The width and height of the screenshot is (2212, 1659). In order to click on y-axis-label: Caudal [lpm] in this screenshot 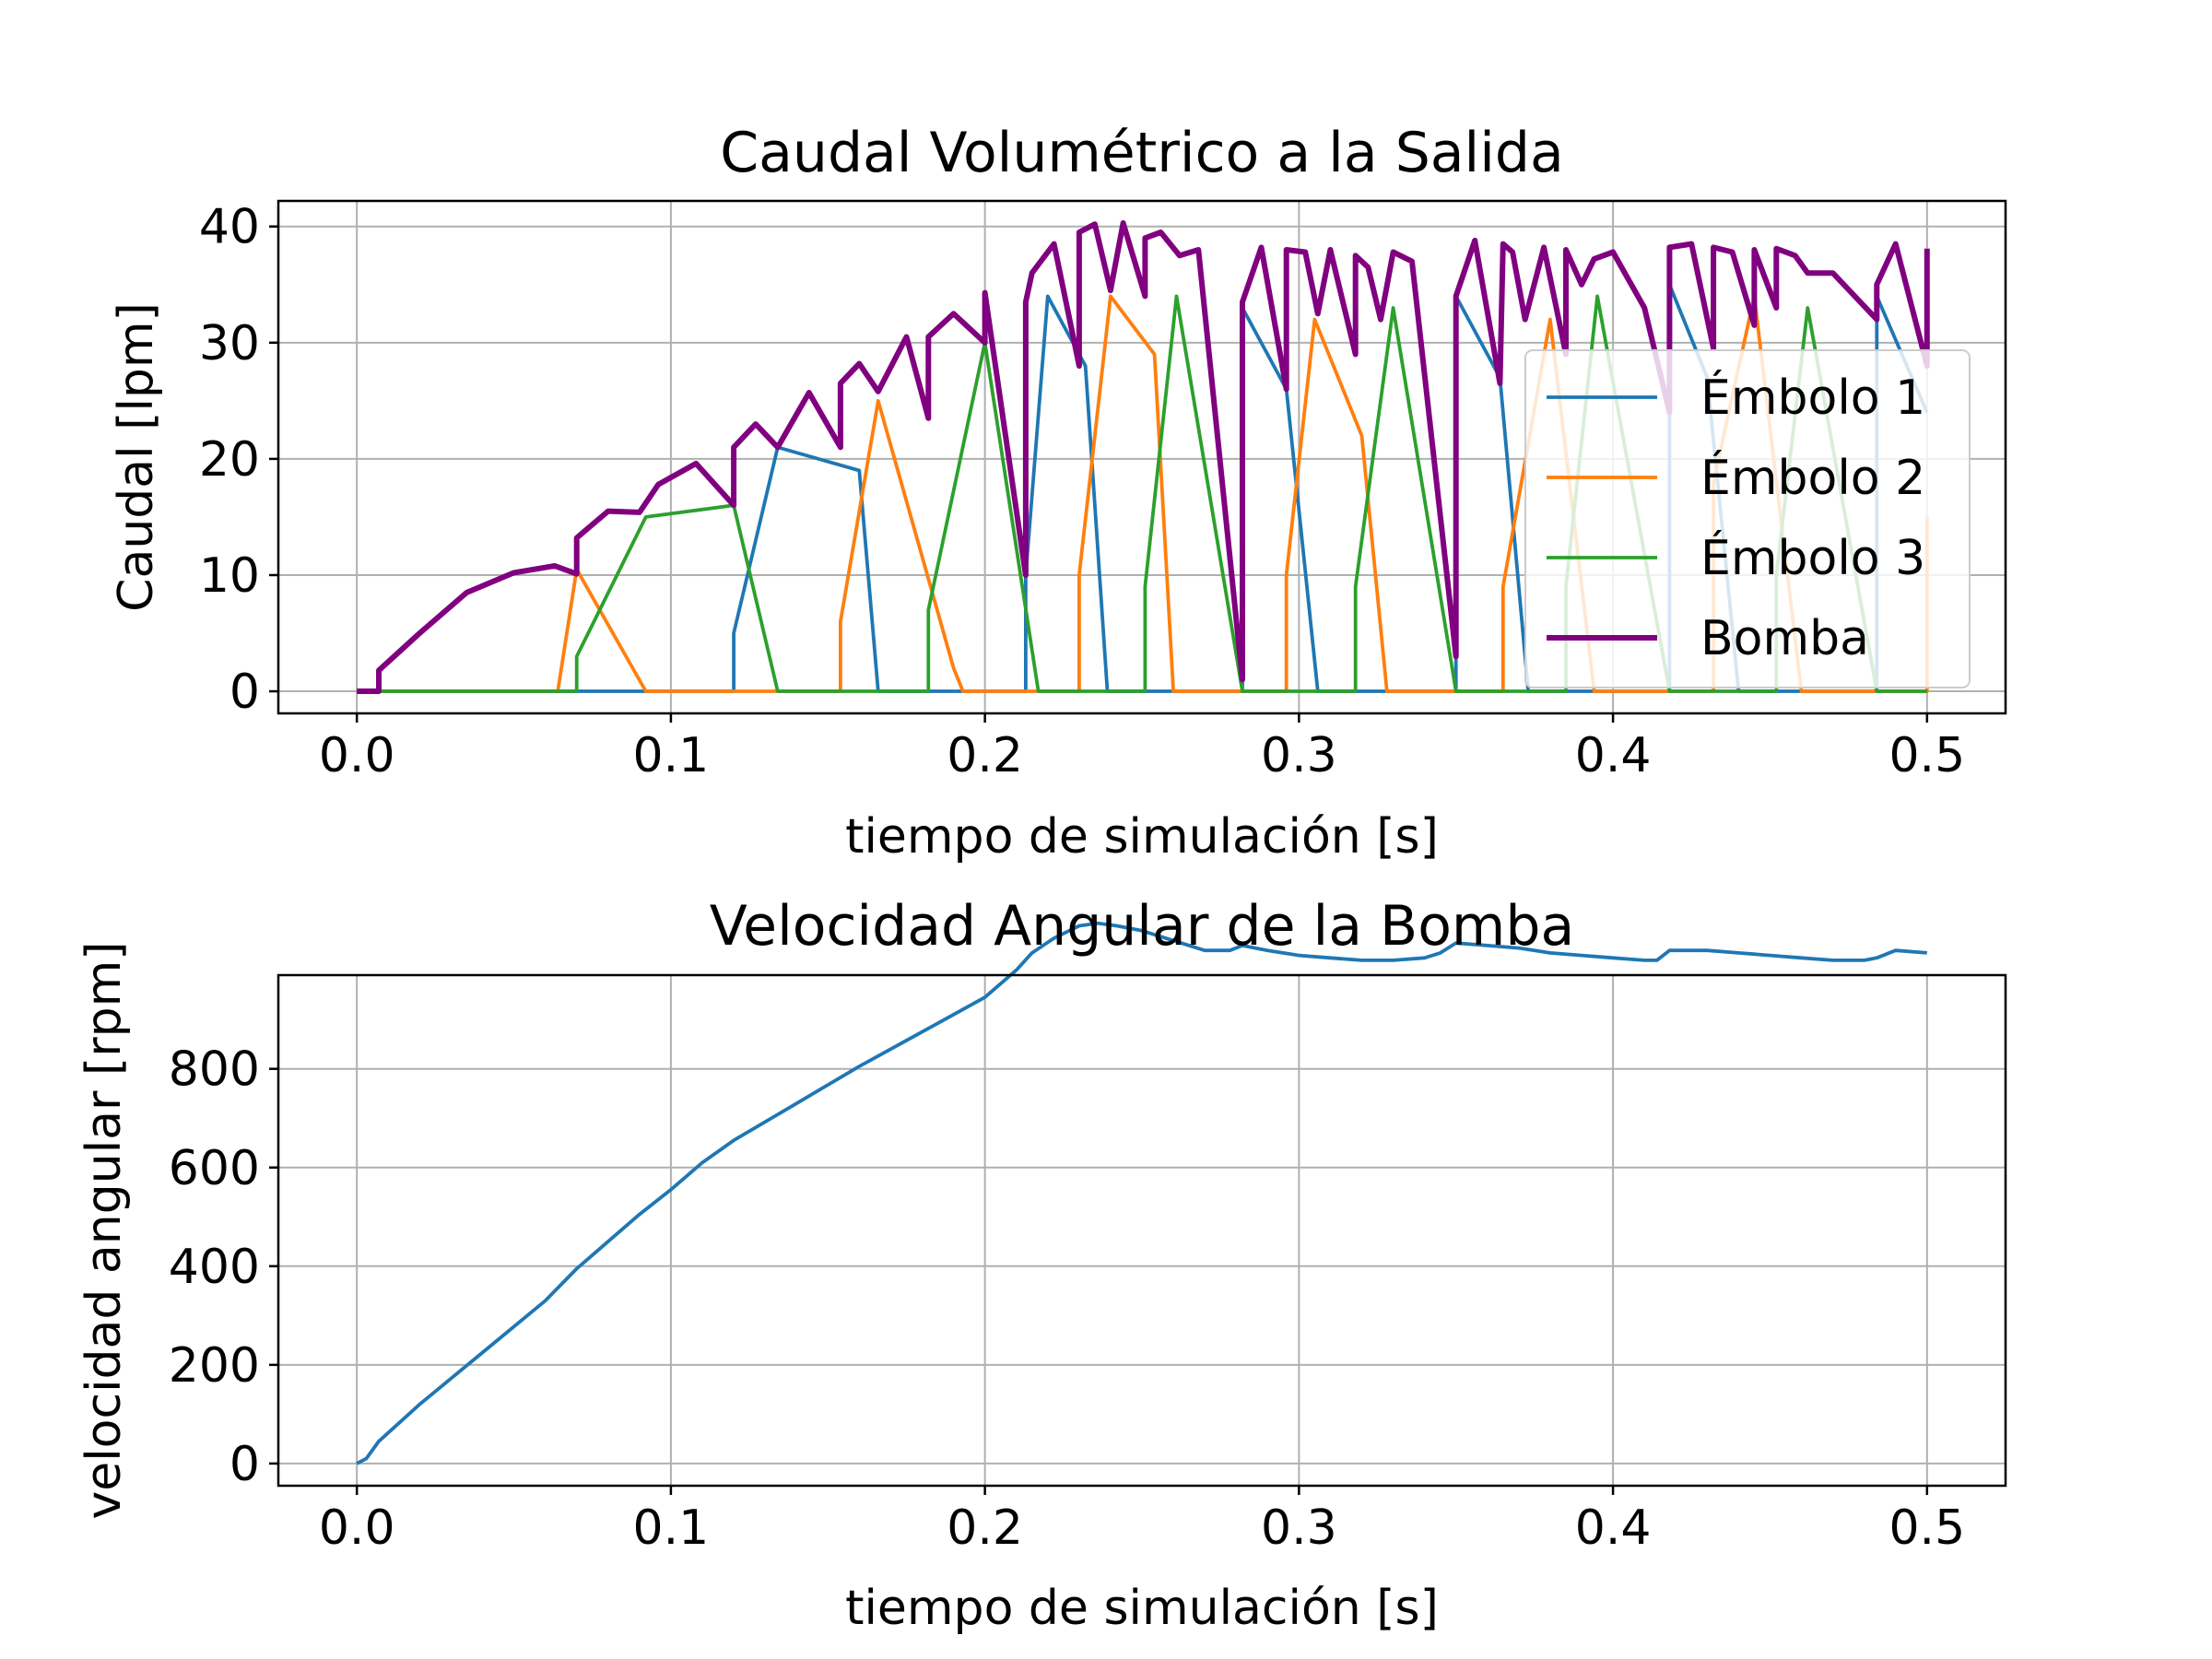, I will do `click(136, 457)`.